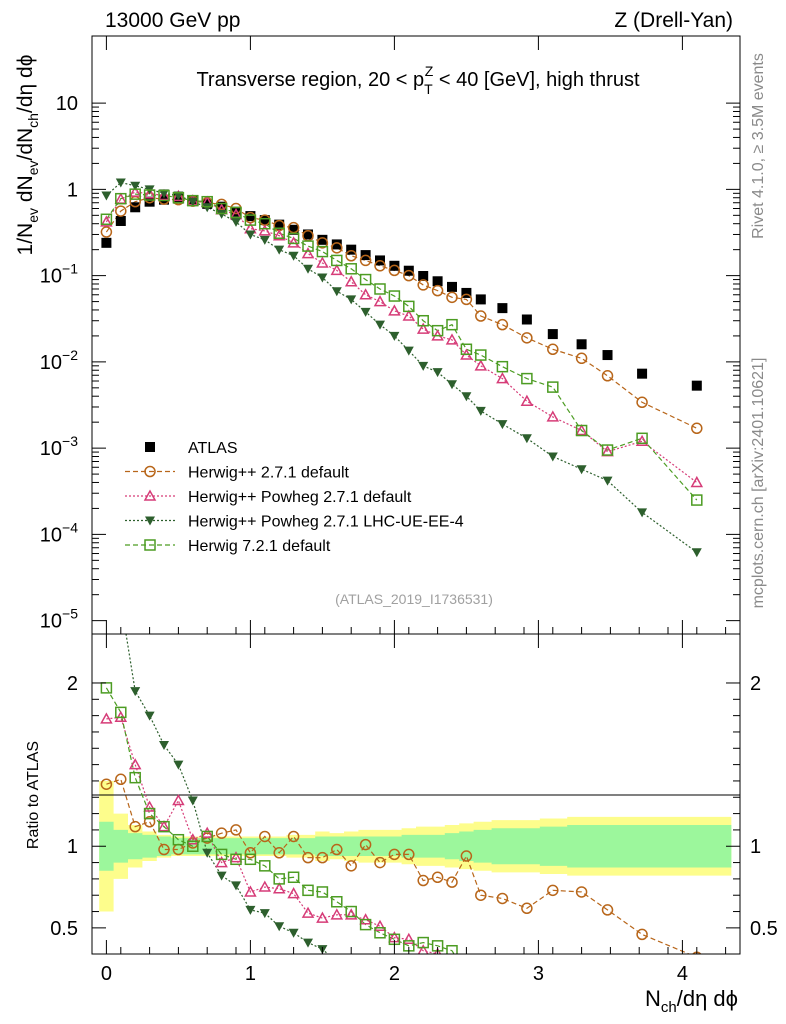 This screenshot has width=786, height=1024. I want to click on main-ytick-label-3: 10−2, so click(59, 360).